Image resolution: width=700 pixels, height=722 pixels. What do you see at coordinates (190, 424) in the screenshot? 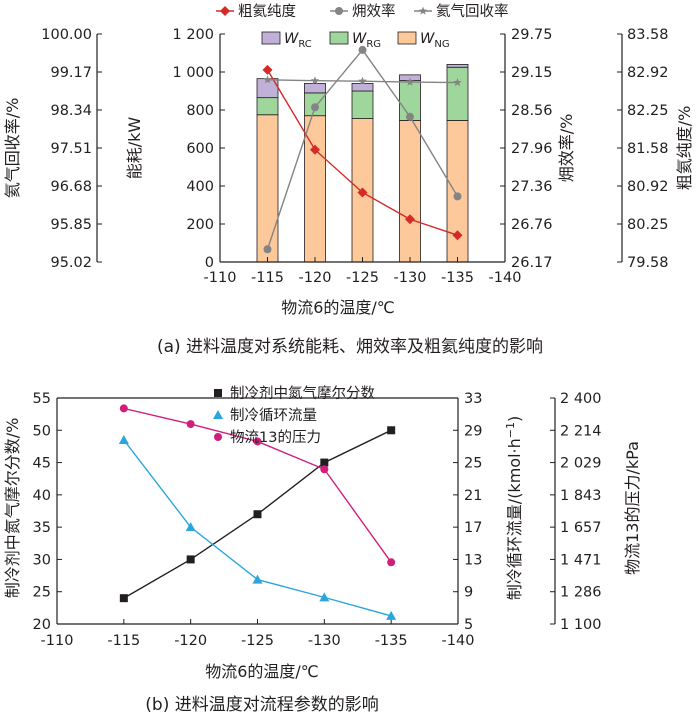
I see `point-pressure--120` at bounding box center [190, 424].